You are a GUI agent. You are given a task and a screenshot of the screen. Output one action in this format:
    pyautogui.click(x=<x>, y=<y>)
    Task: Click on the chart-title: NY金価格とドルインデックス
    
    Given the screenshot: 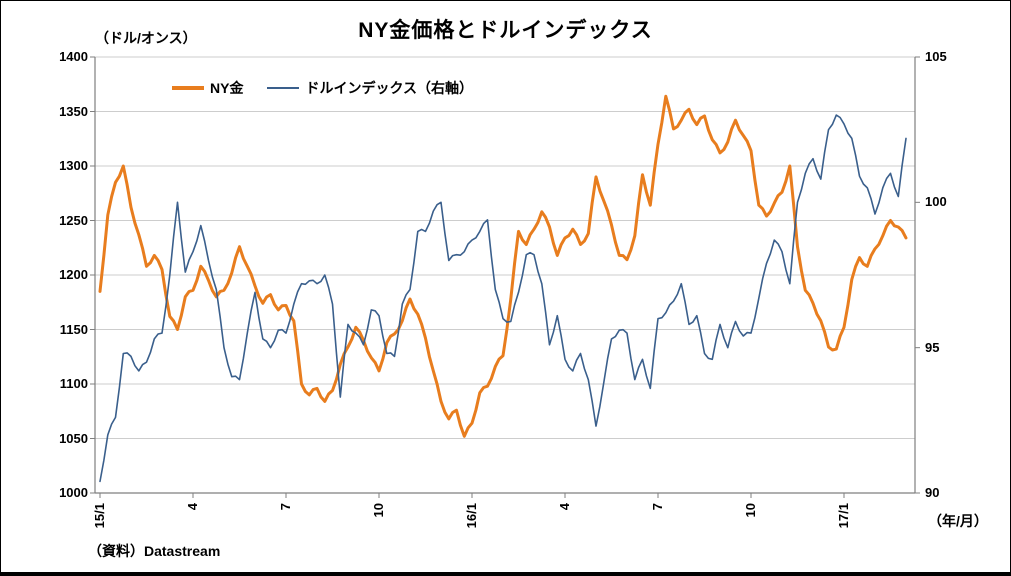 What is the action you would take?
    pyautogui.click(x=505, y=30)
    